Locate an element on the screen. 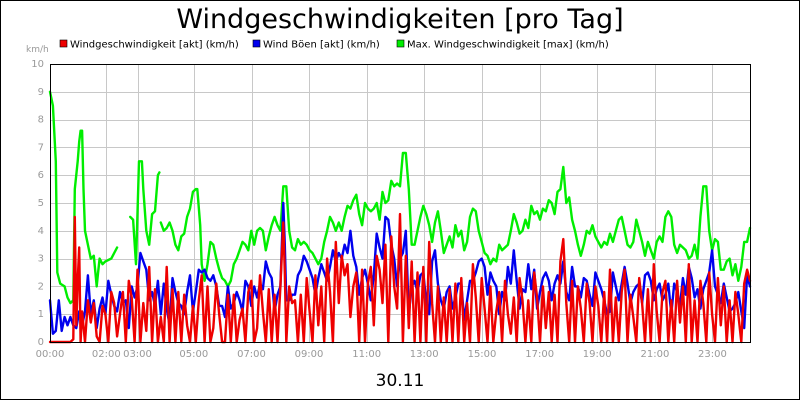  y-axis-ticks: 0 1 2 3 4 5 6 7 8 9 10 is located at coordinates (37, 203).